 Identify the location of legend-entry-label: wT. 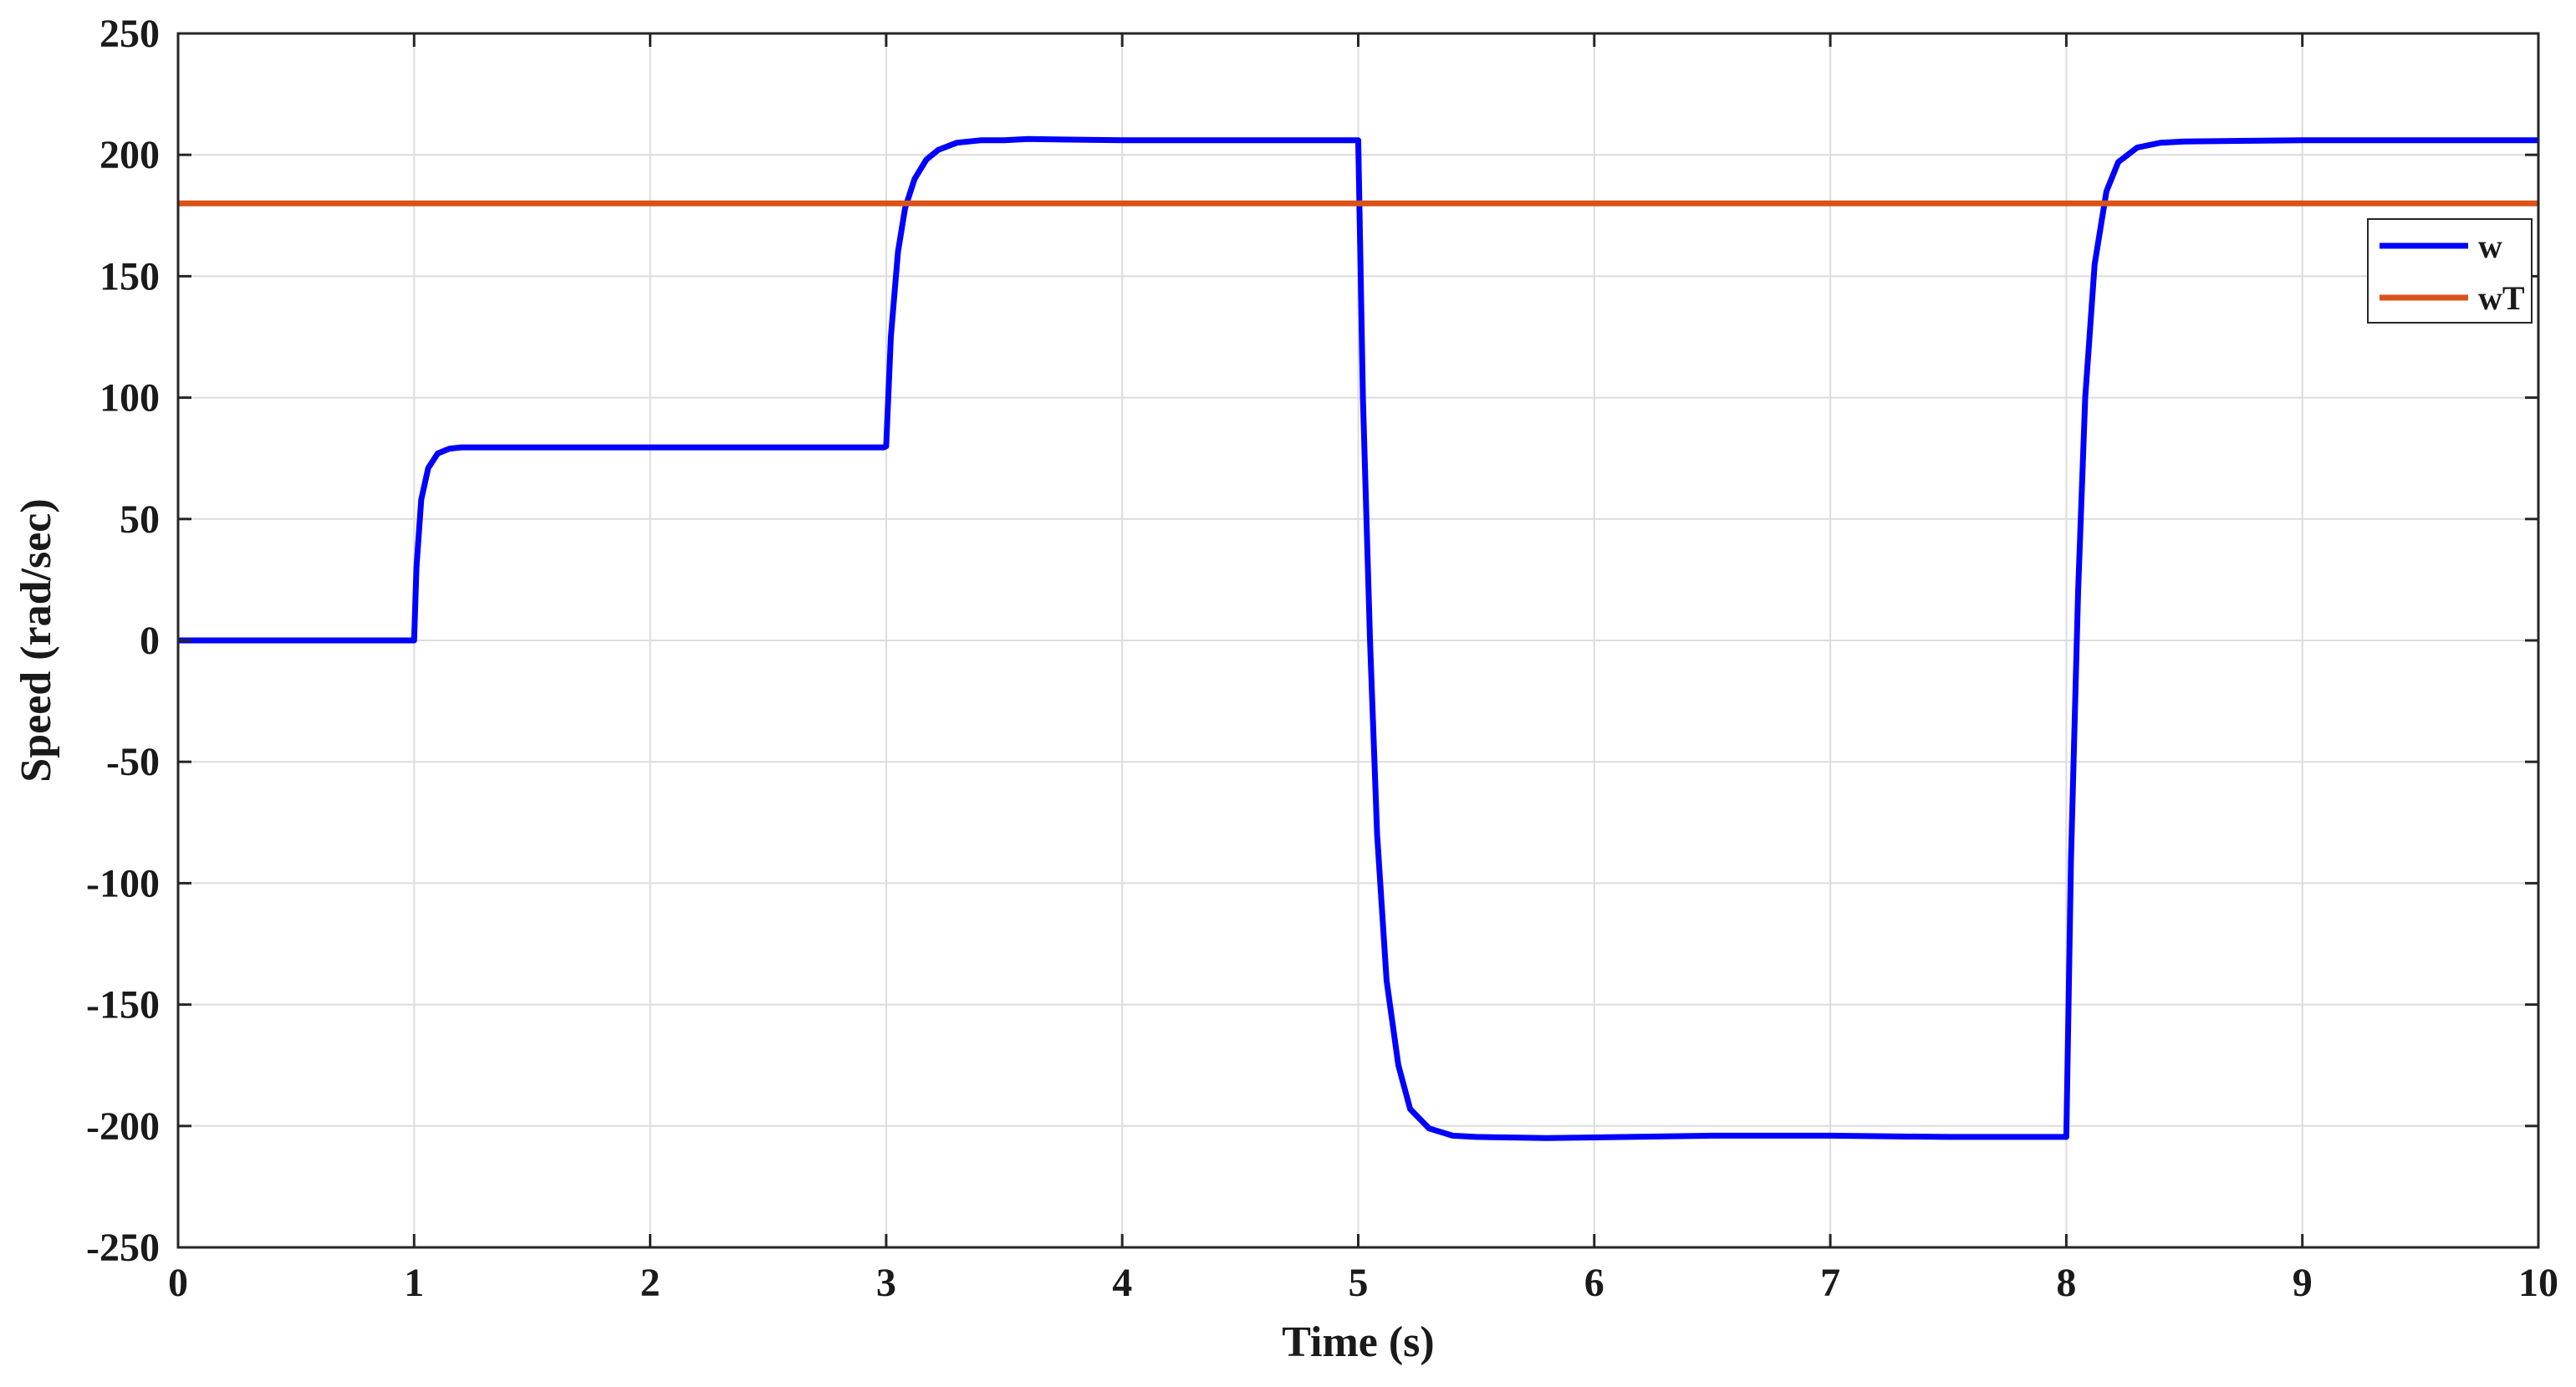
(2502, 298).